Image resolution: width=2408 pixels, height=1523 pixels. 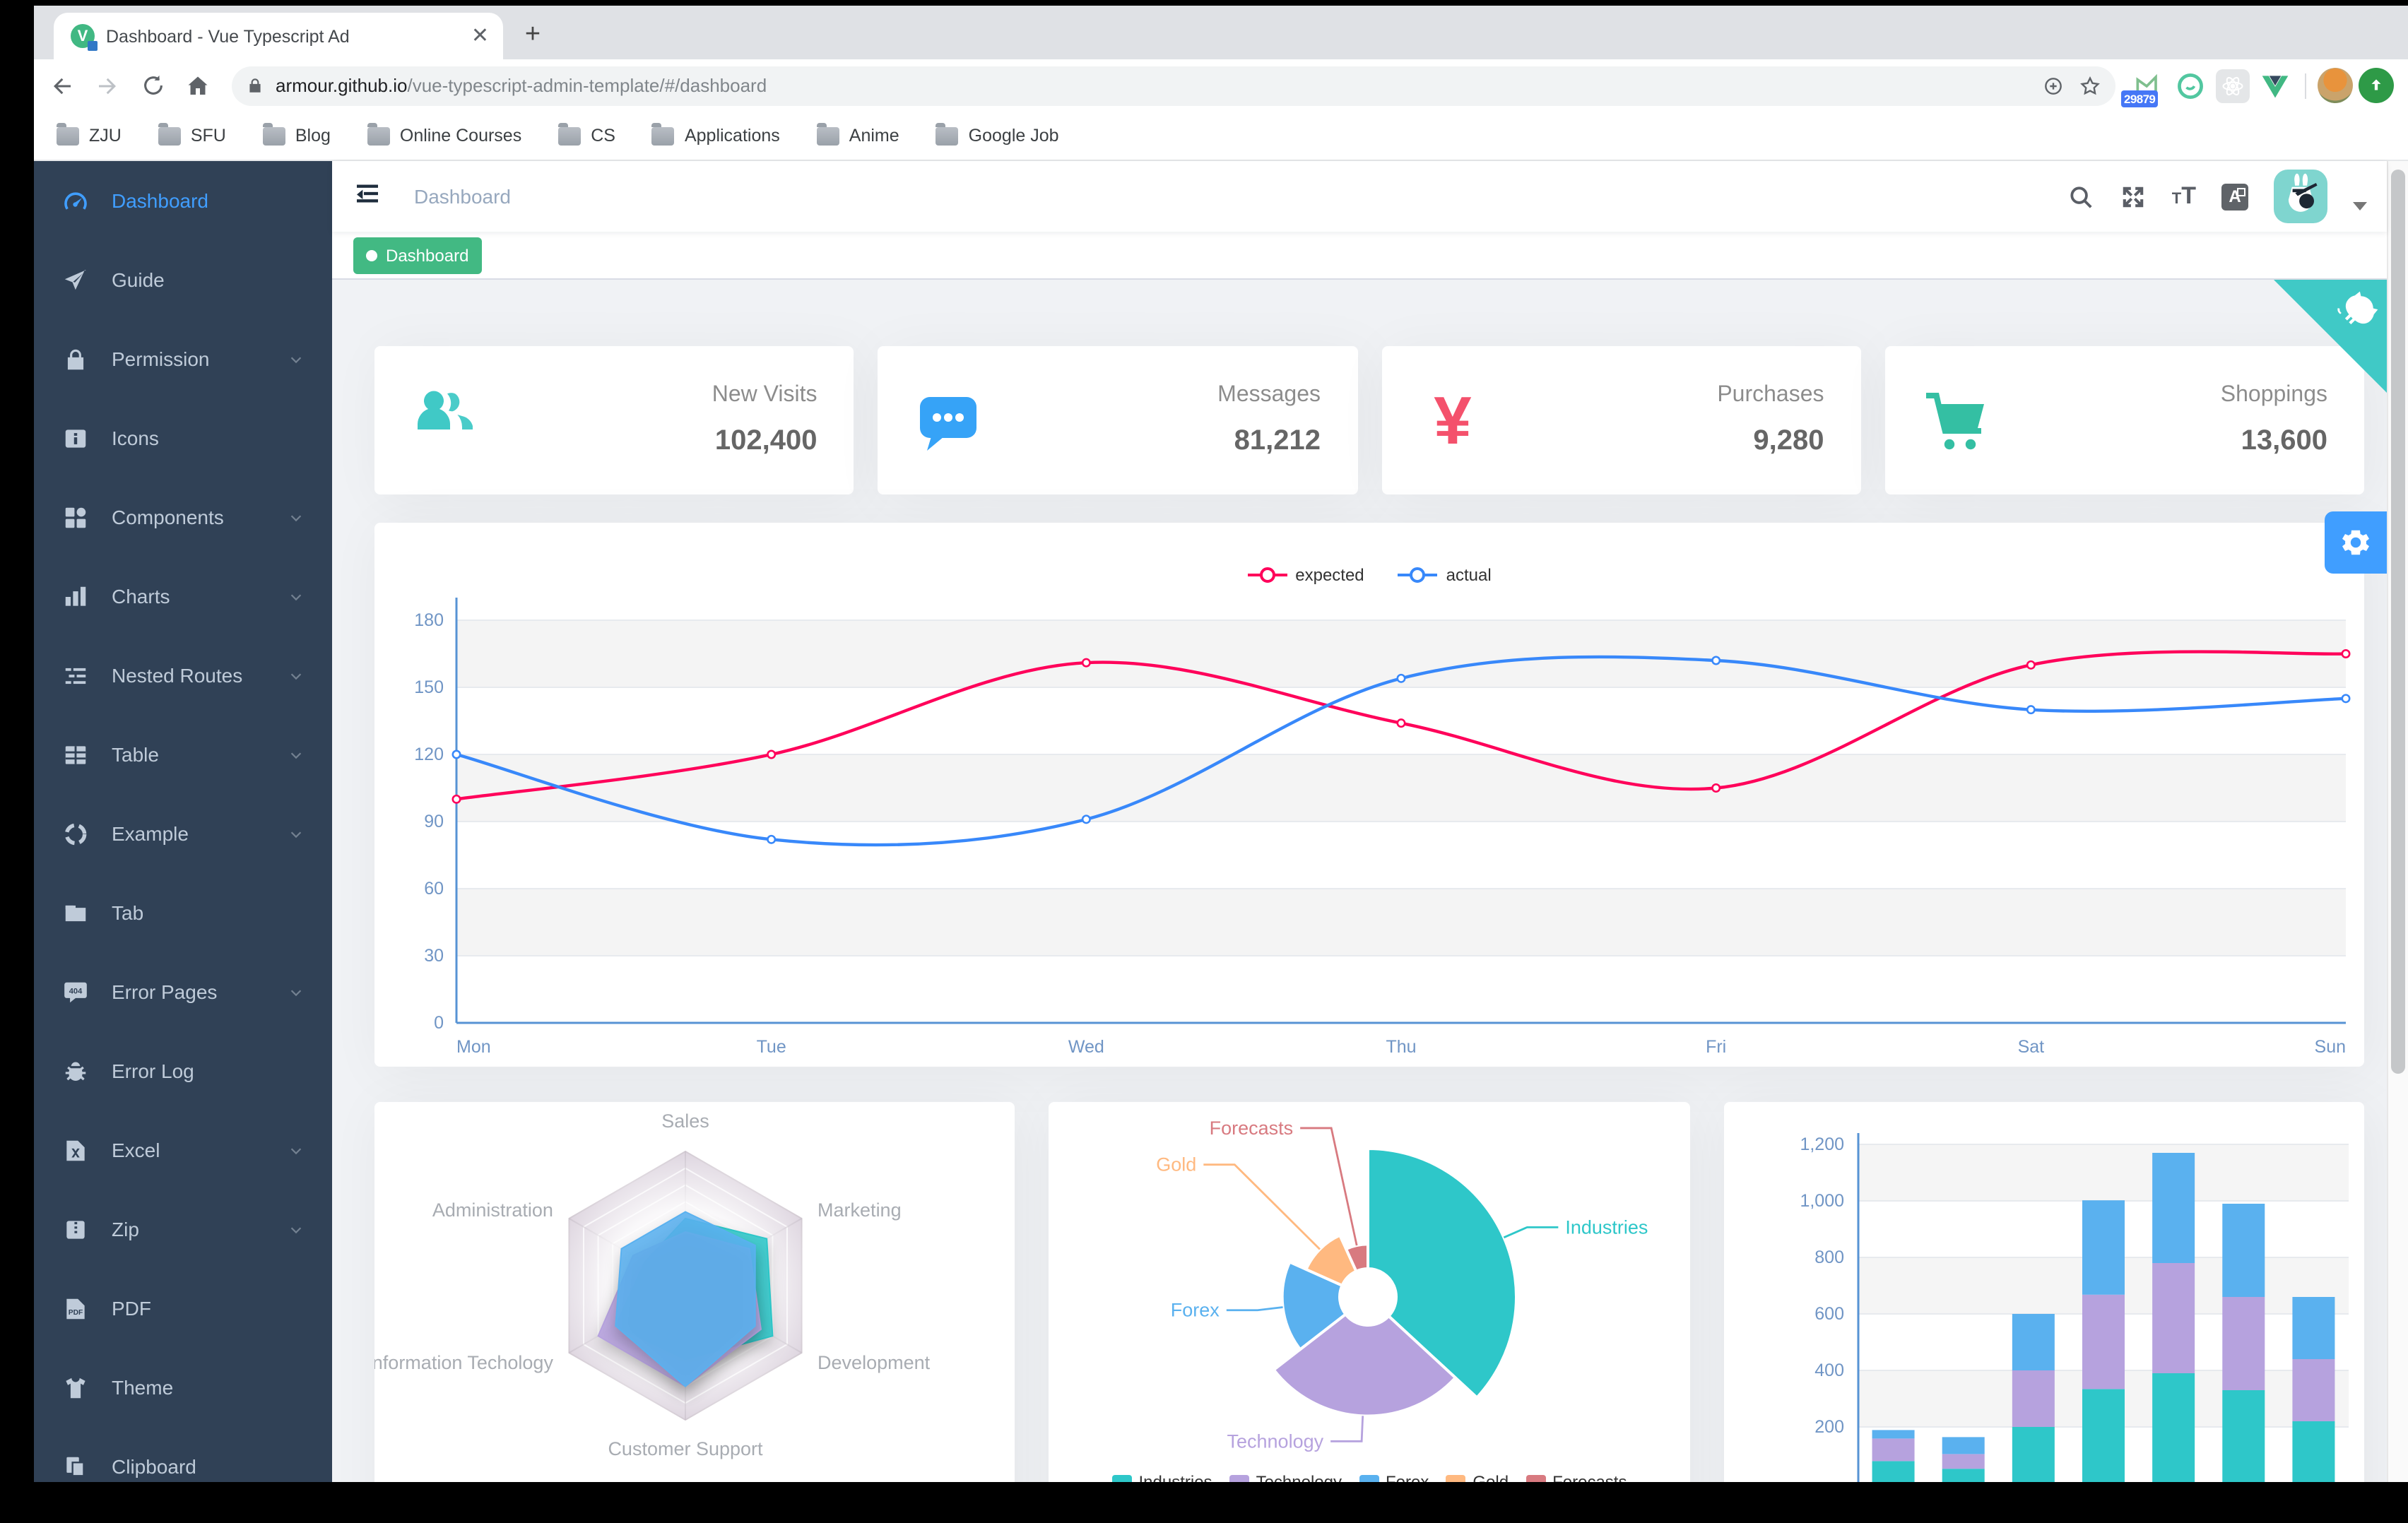 What do you see at coordinates (1252, 1128) in the screenshot?
I see `svg-text: Forecasts` at bounding box center [1252, 1128].